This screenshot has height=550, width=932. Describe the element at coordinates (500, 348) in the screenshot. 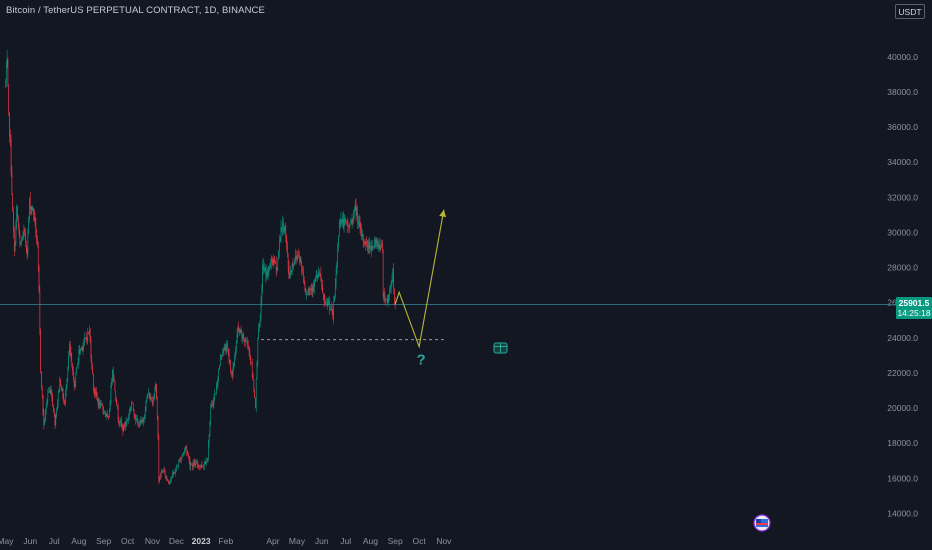

I see `gift-icon` at that location.